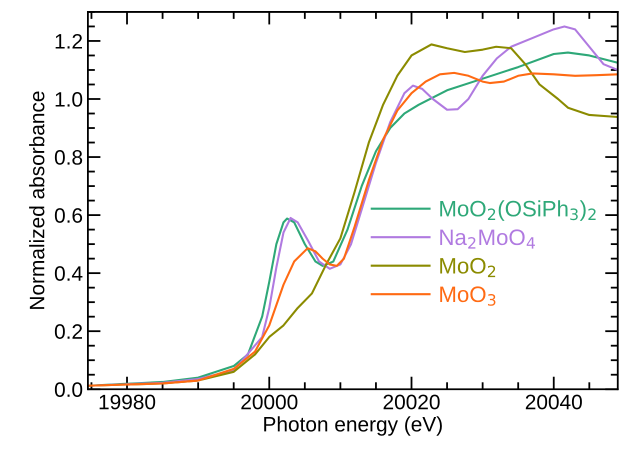 Image resolution: width=619 pixels, height=459 pixels. Describe the element at coordinates (487, 239) in the screenshot. I see `legend-label: Na$_{2}$MoO$_{4}$` at that location.